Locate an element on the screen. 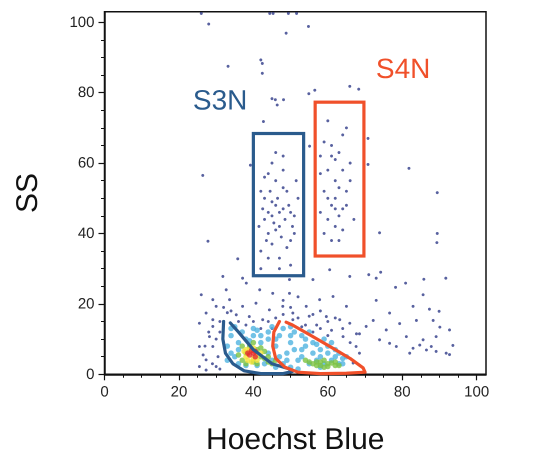  x-axis-title: Hoechst Blue is located at coordinates (295, 439).